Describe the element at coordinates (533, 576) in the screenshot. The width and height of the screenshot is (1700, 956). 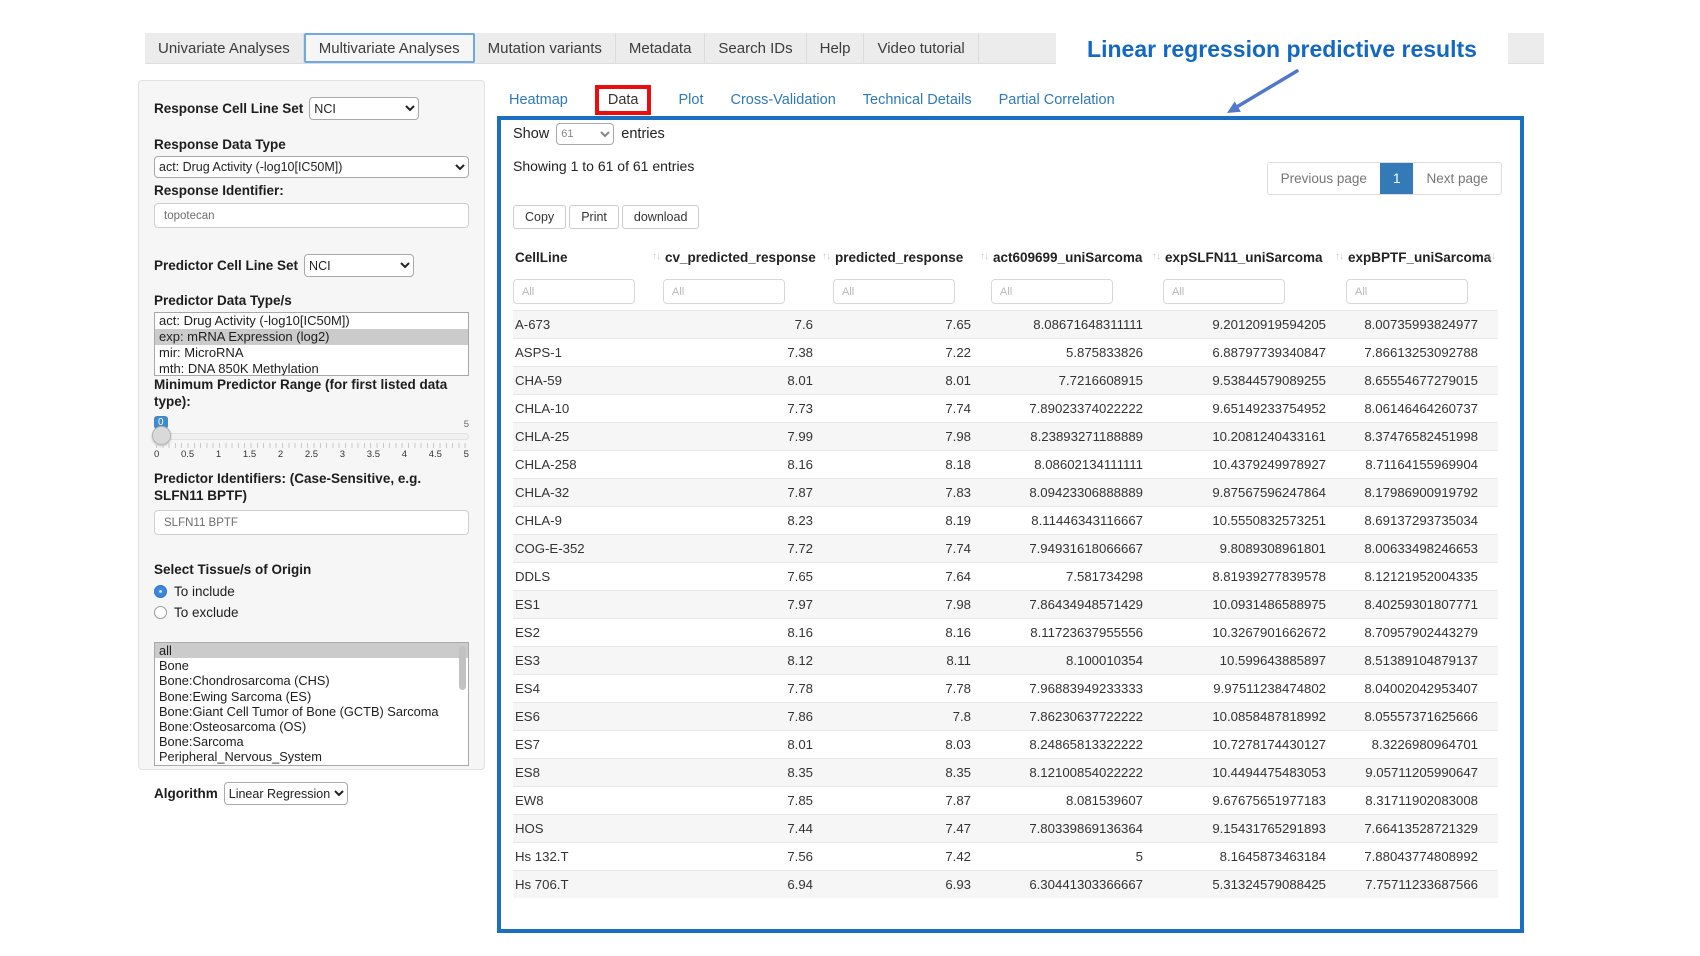
I see `cell-line-name: DDLS` at that location.